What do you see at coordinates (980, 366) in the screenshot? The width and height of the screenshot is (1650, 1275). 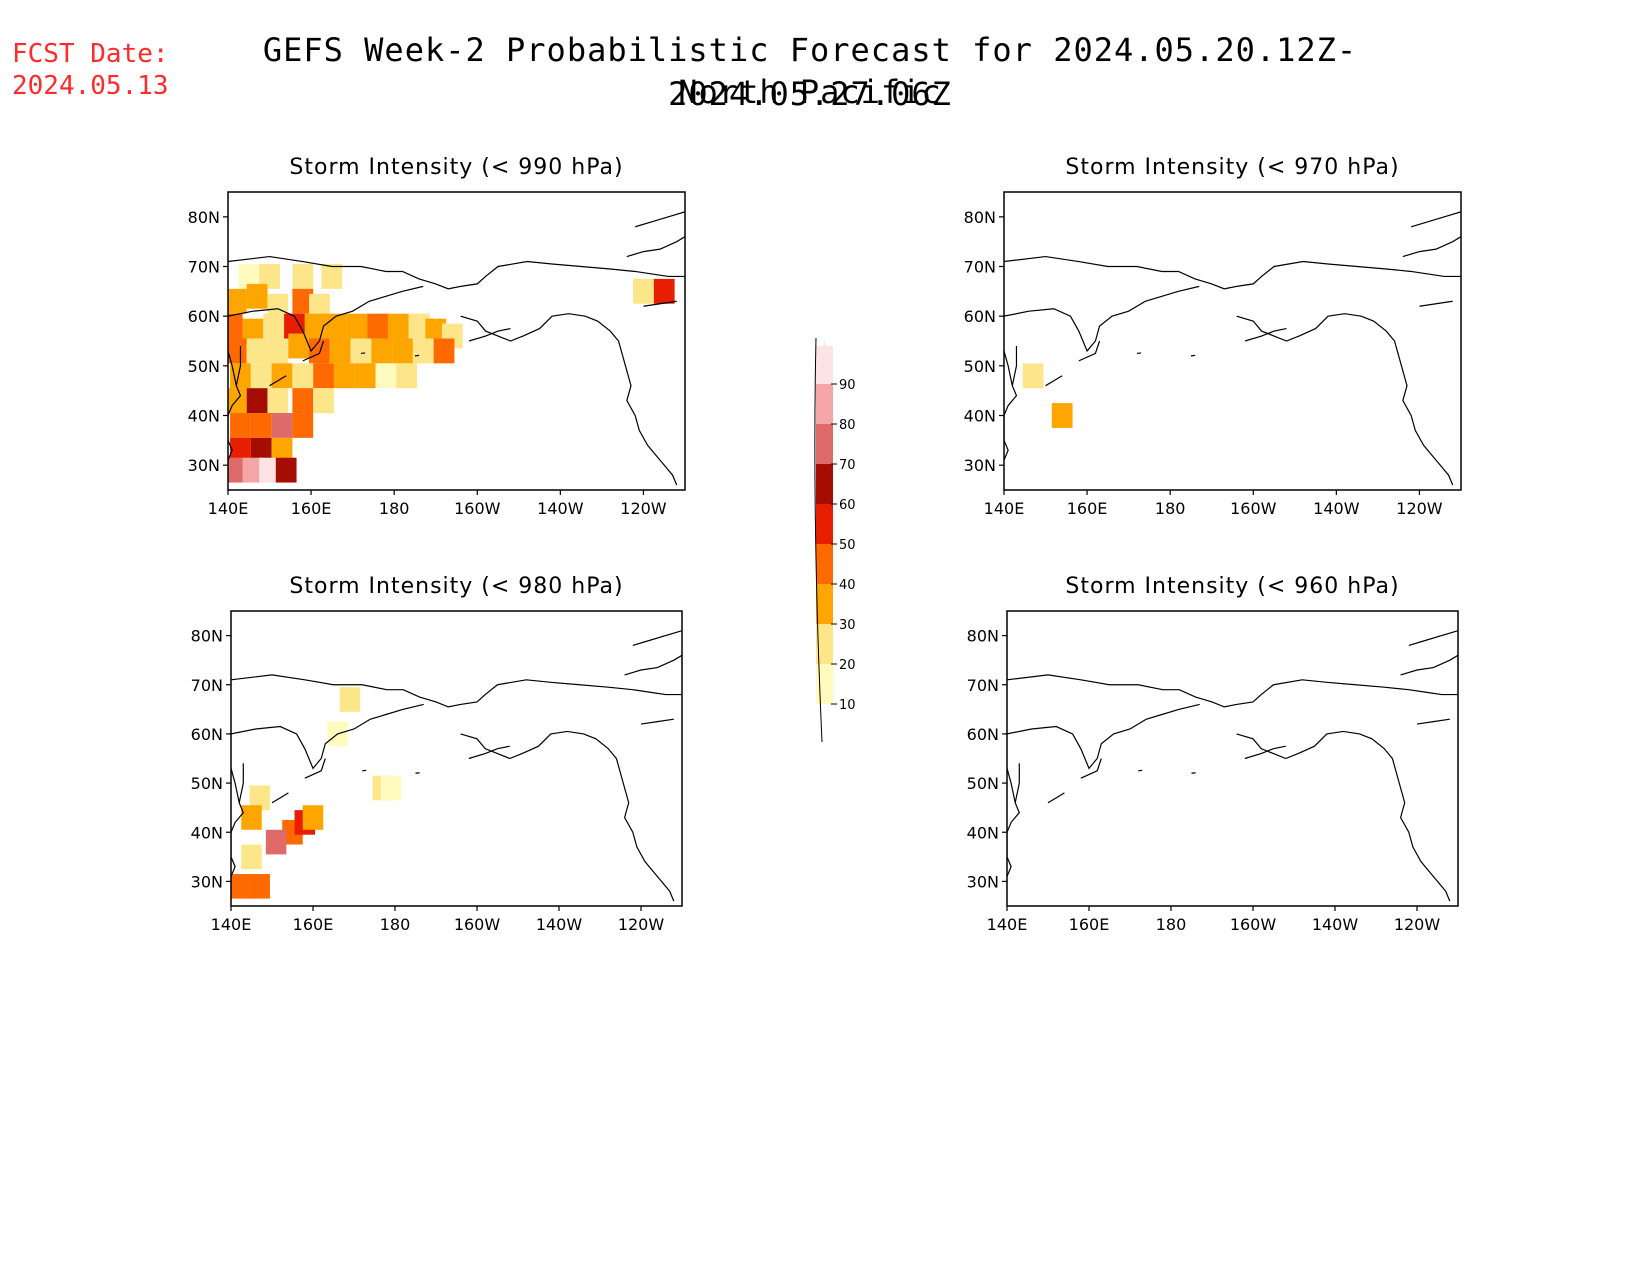 I see `y-tick-label: 50N` at bounding box center [980, 366].